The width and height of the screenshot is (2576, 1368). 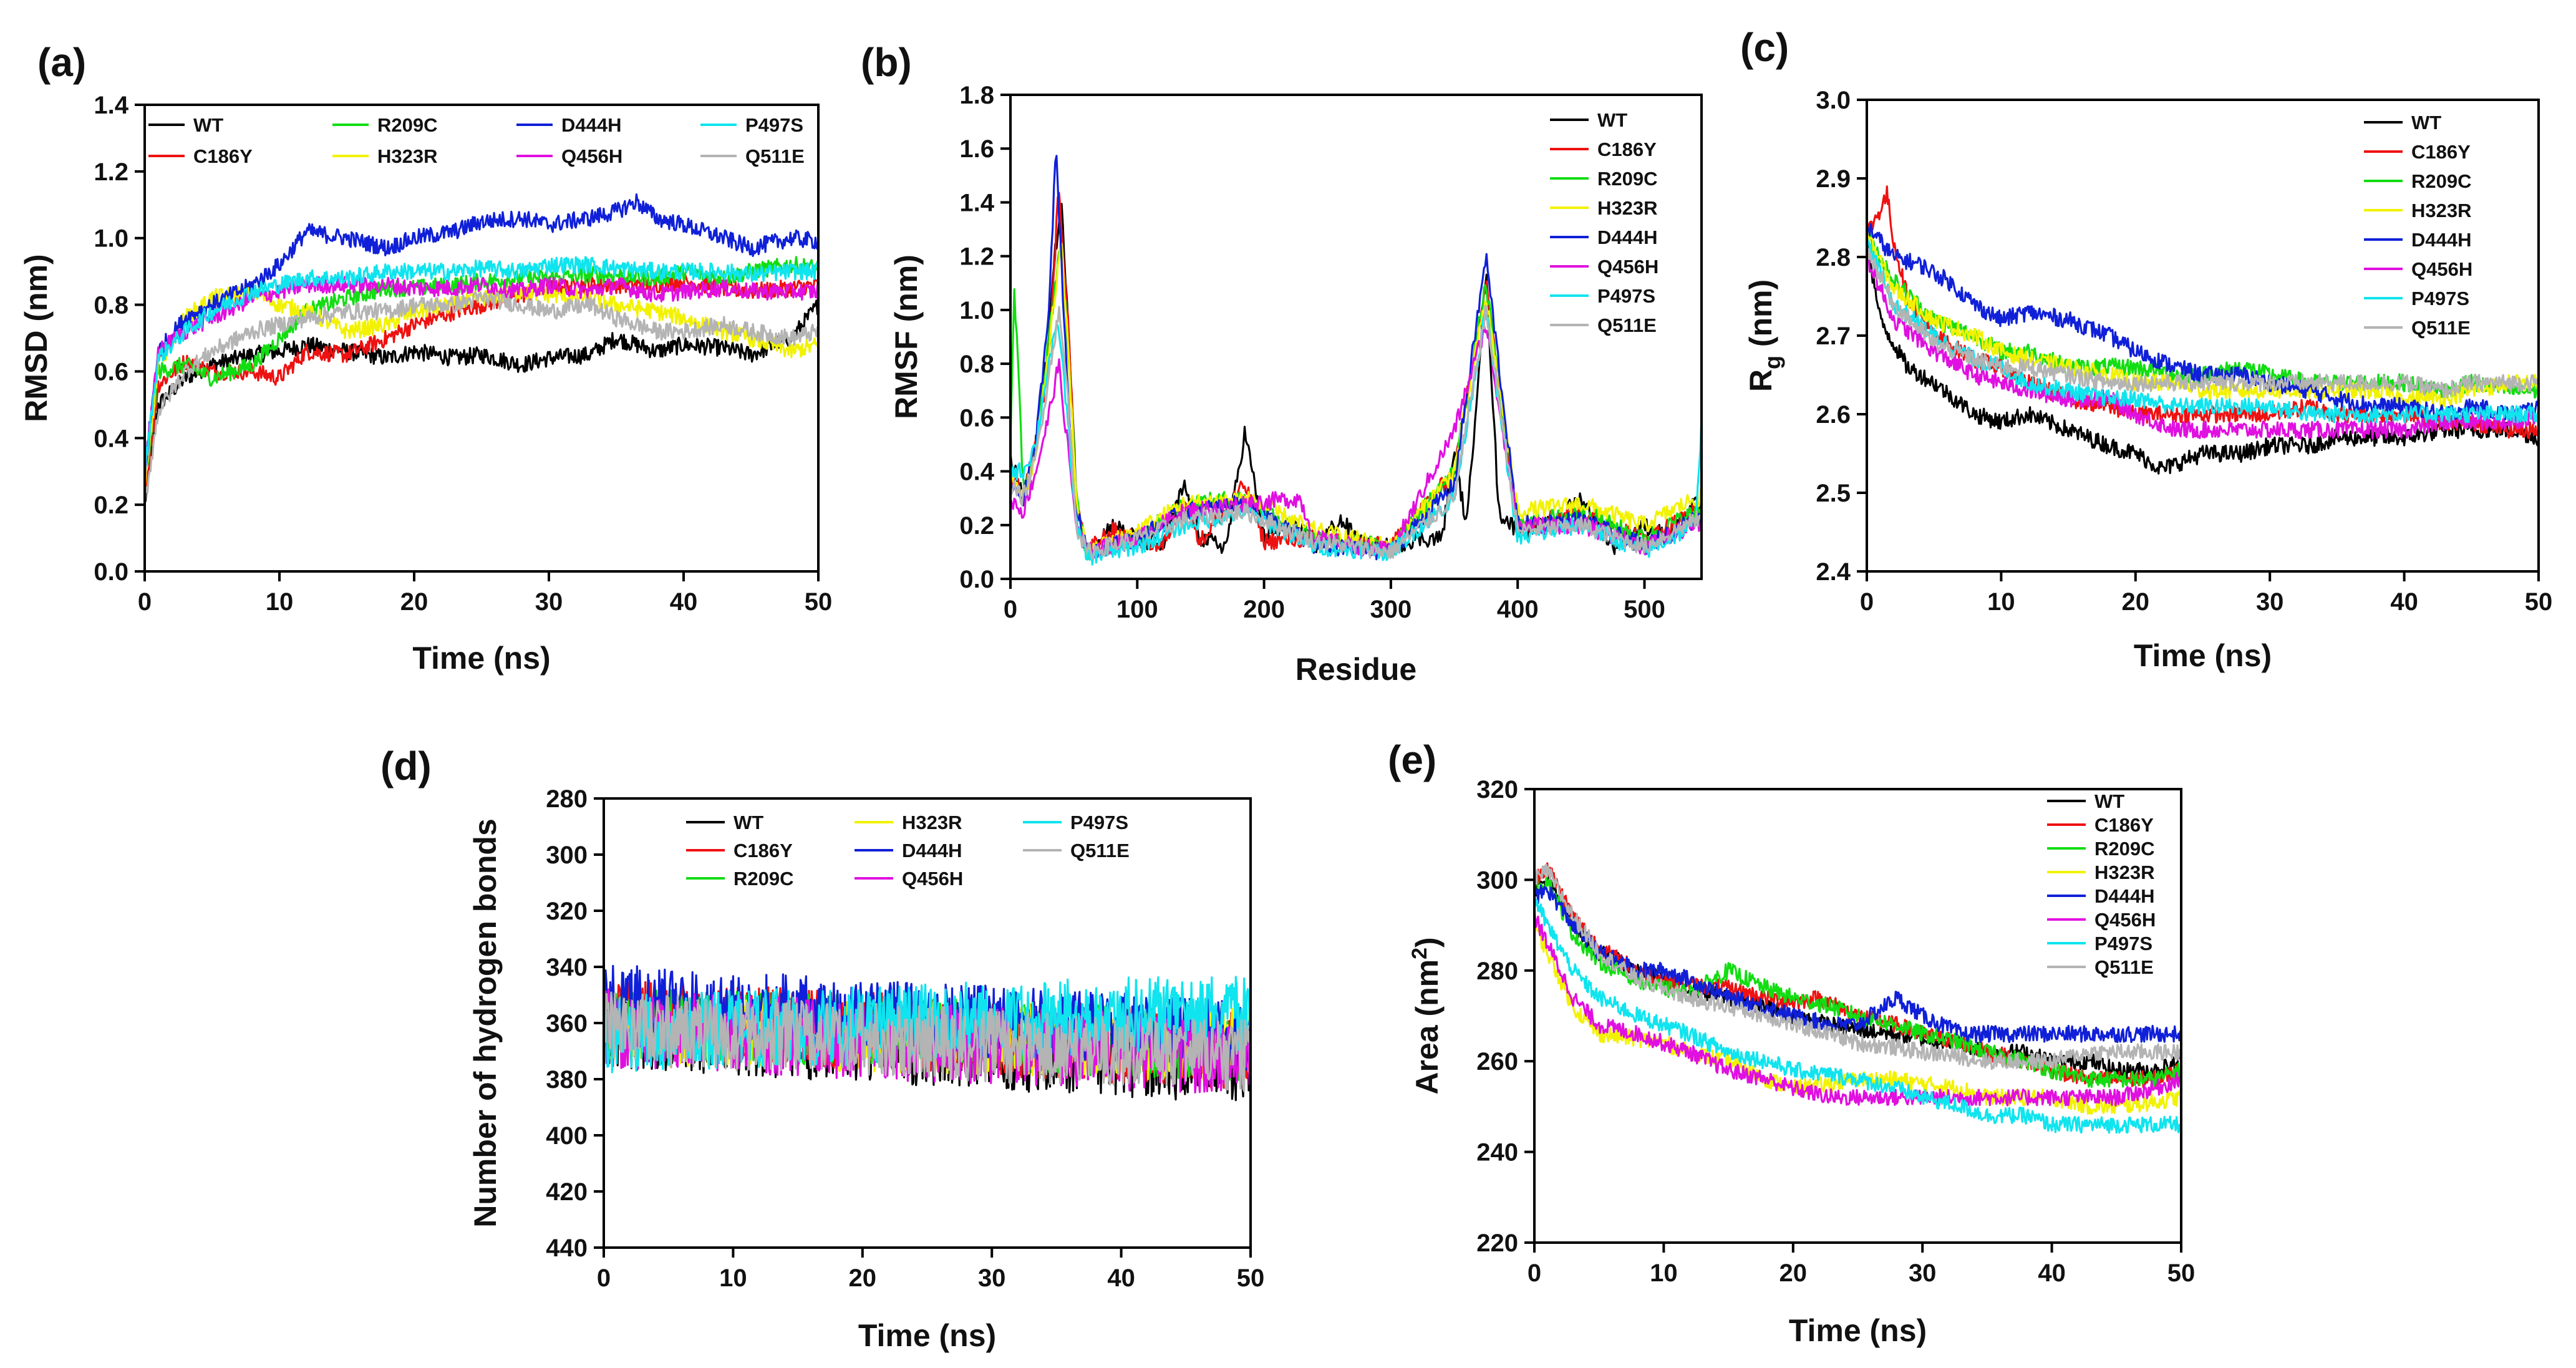 I want to click on y-axis-title: Area (nm2), so click(x=1426, y=1015).